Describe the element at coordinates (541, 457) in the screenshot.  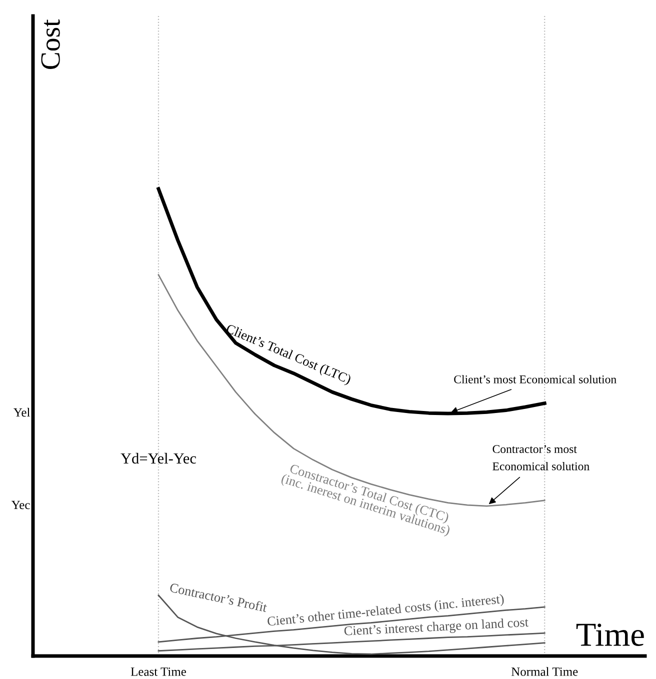
I see `annotation: Contractor’s most Economical solution` at that location.